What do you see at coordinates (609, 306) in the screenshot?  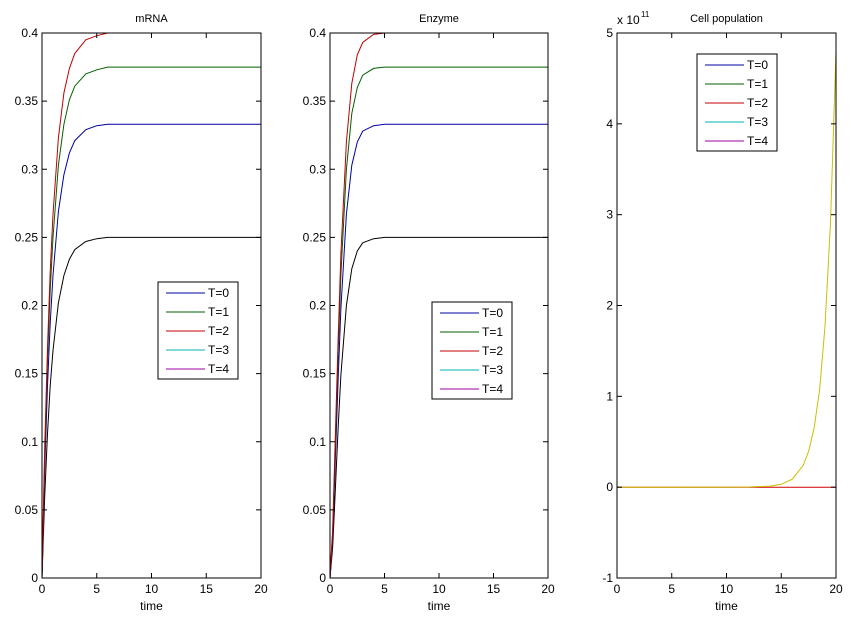 I see `y-tick-label: 2` at bounding box center [609, 306].